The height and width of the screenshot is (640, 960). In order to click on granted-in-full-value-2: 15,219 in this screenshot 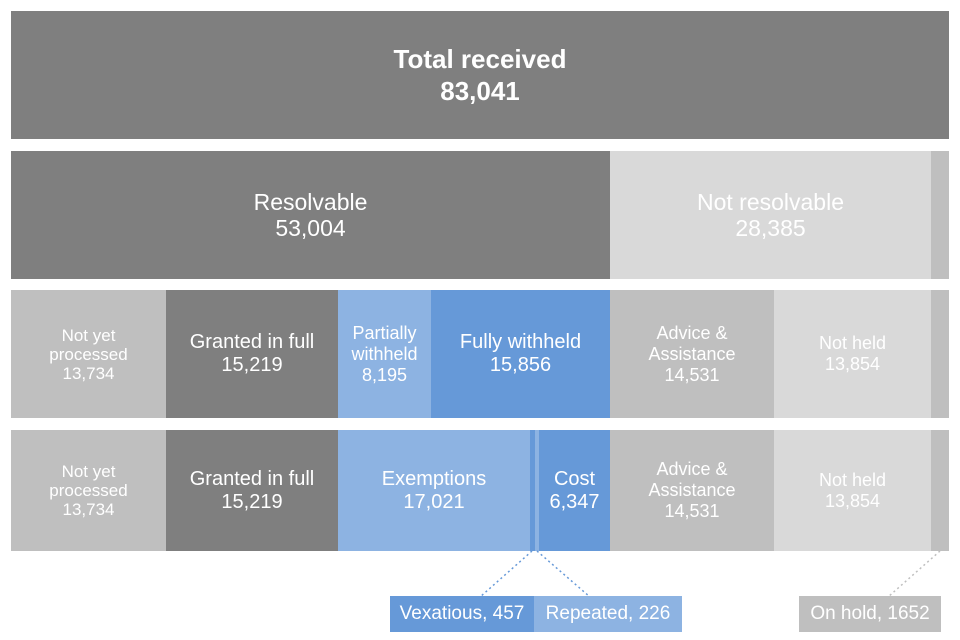, I will do `click(252, 501)`.